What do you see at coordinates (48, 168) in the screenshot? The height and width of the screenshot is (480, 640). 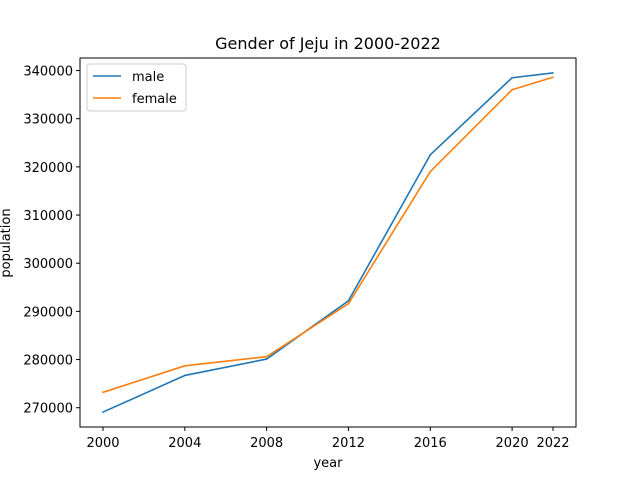 I see `y-tick-label: 320000` at bounding box center [48, 168].